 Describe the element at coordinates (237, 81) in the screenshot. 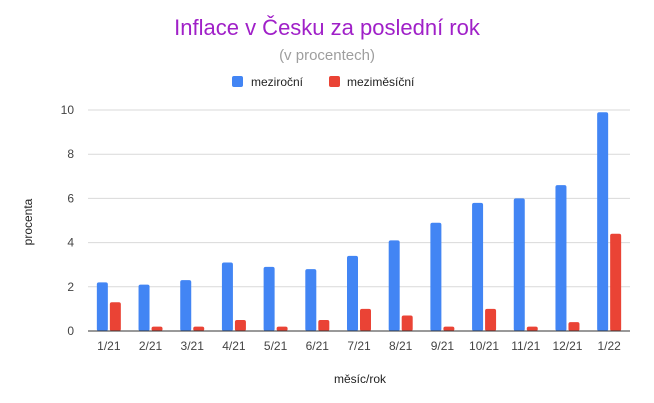

I see `legend-swatch-meziroční` at that location.